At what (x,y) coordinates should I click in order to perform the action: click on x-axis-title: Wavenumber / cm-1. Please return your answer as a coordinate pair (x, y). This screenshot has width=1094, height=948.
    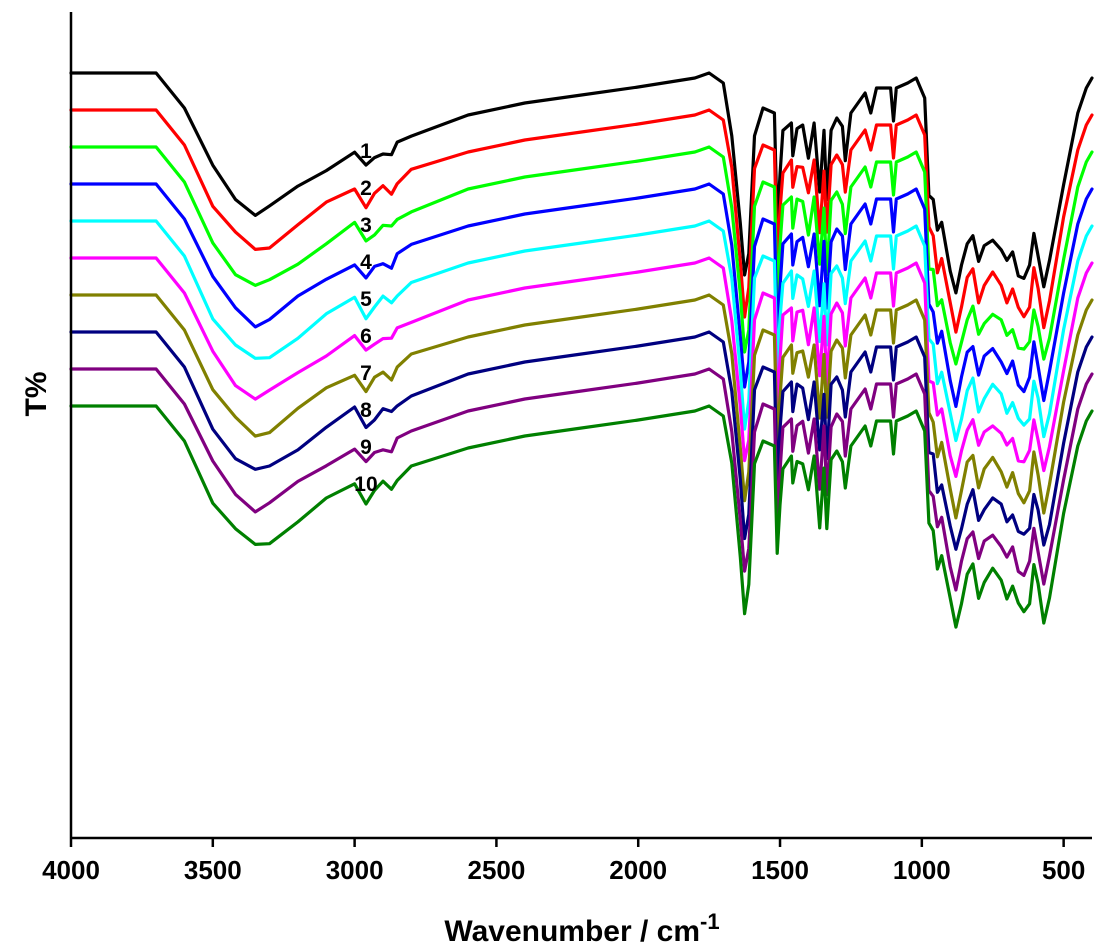
    Looking at the image, I should click on (581, 928).